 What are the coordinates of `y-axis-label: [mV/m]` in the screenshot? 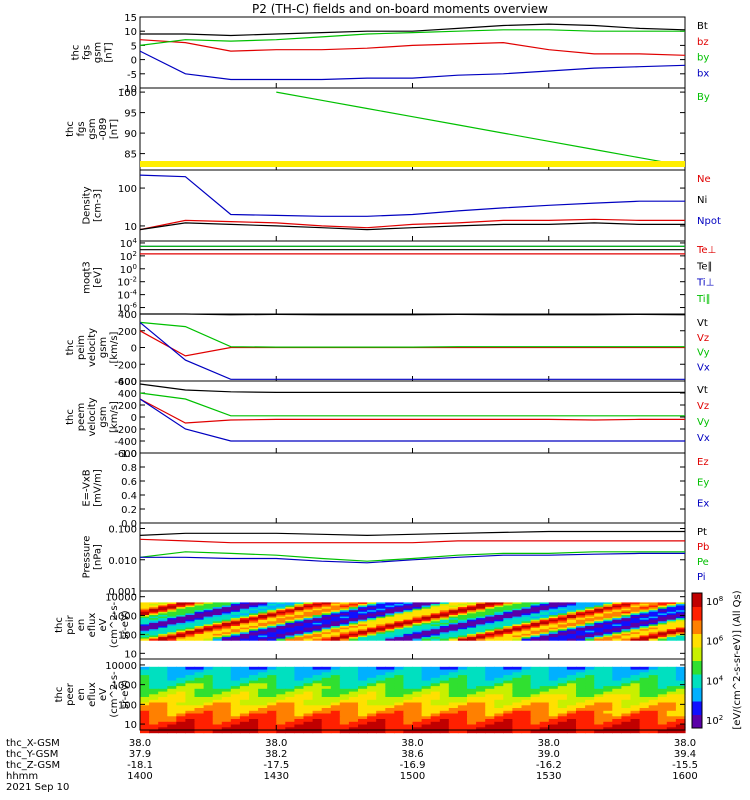 It's located at (98, 488).